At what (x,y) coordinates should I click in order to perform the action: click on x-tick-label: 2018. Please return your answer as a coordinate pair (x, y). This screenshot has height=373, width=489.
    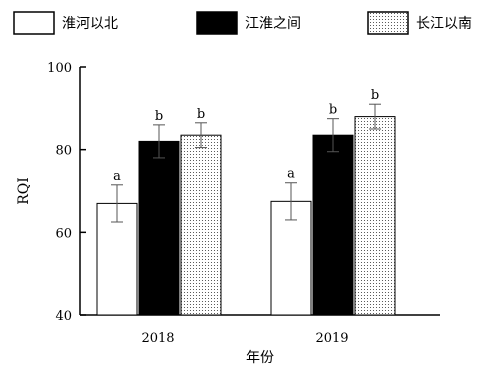
    Looking at the image, I should click on (157, 338).